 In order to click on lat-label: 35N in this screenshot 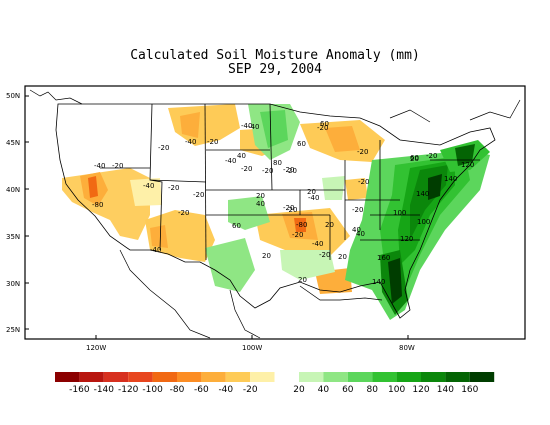, I will do `click(13, 237)`.